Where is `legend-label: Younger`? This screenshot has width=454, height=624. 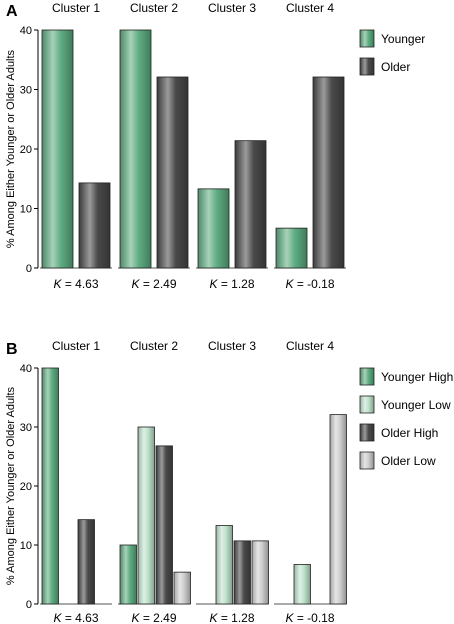
legend-label: Younger is located at coordinates (403, 39).